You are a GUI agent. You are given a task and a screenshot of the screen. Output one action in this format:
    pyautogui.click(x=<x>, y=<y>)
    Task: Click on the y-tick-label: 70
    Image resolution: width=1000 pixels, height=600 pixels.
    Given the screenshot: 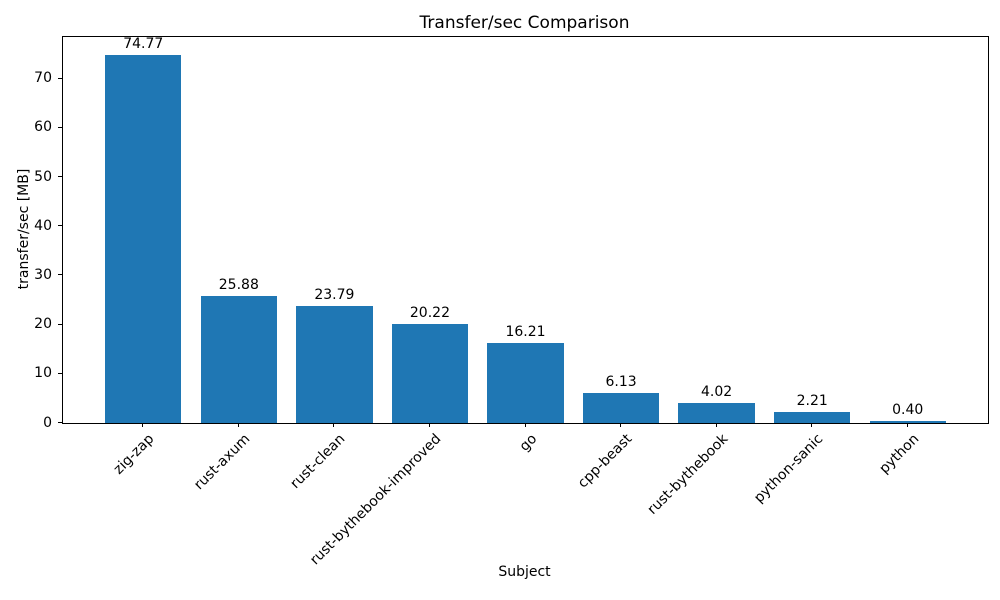 What is the action you would take?
    pyautogui.click(x=43, y=78)
    